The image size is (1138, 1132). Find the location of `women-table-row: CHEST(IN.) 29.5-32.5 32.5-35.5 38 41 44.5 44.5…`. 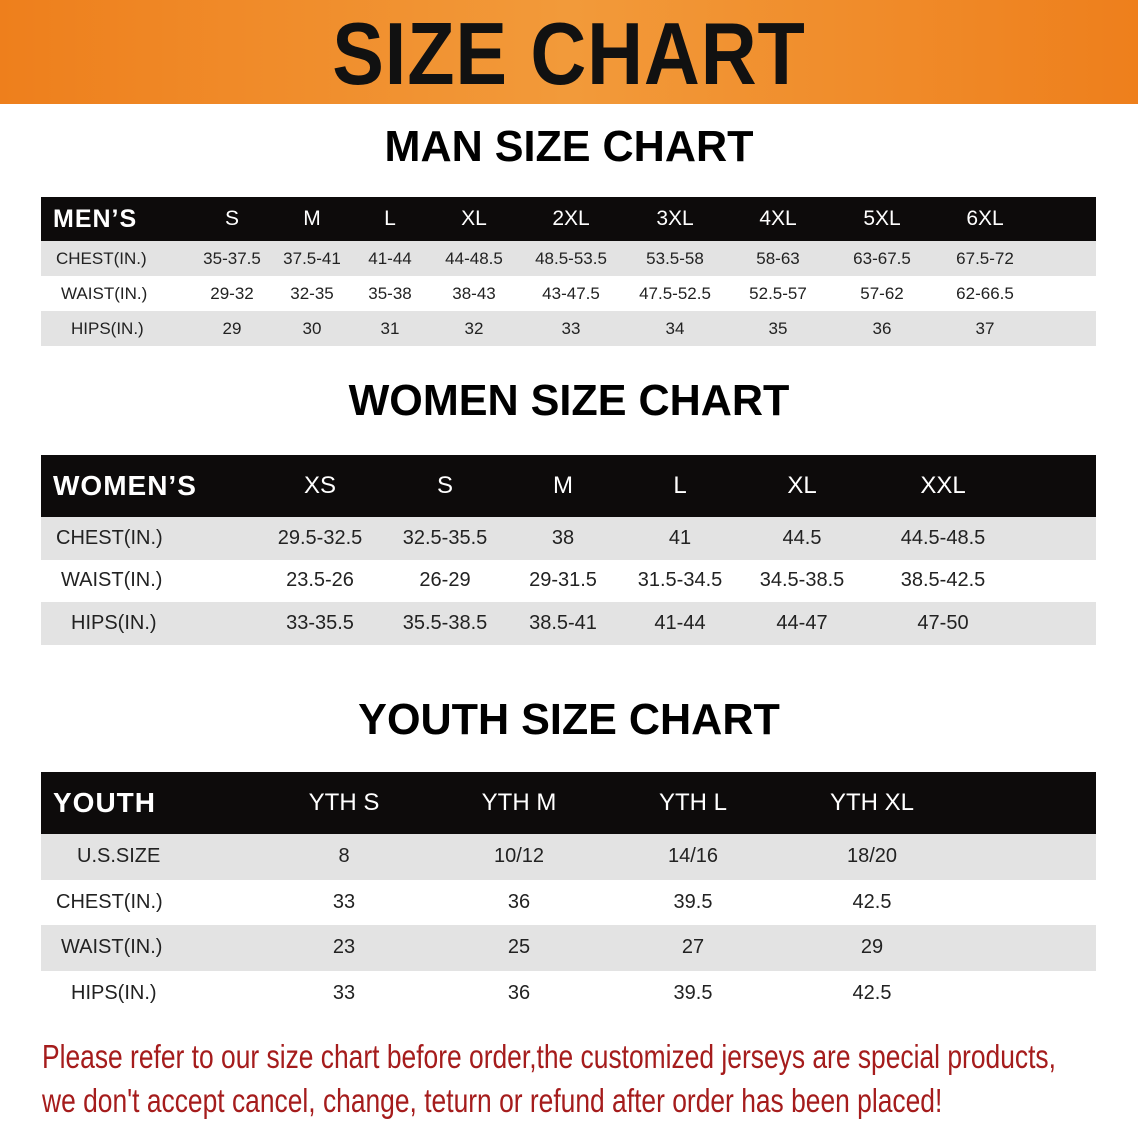

women-table-row: CHEST(IN.) 29.5-32.5 32.5-35.5 38 41 44.5 44.5… is located at coordinates (568, 538).